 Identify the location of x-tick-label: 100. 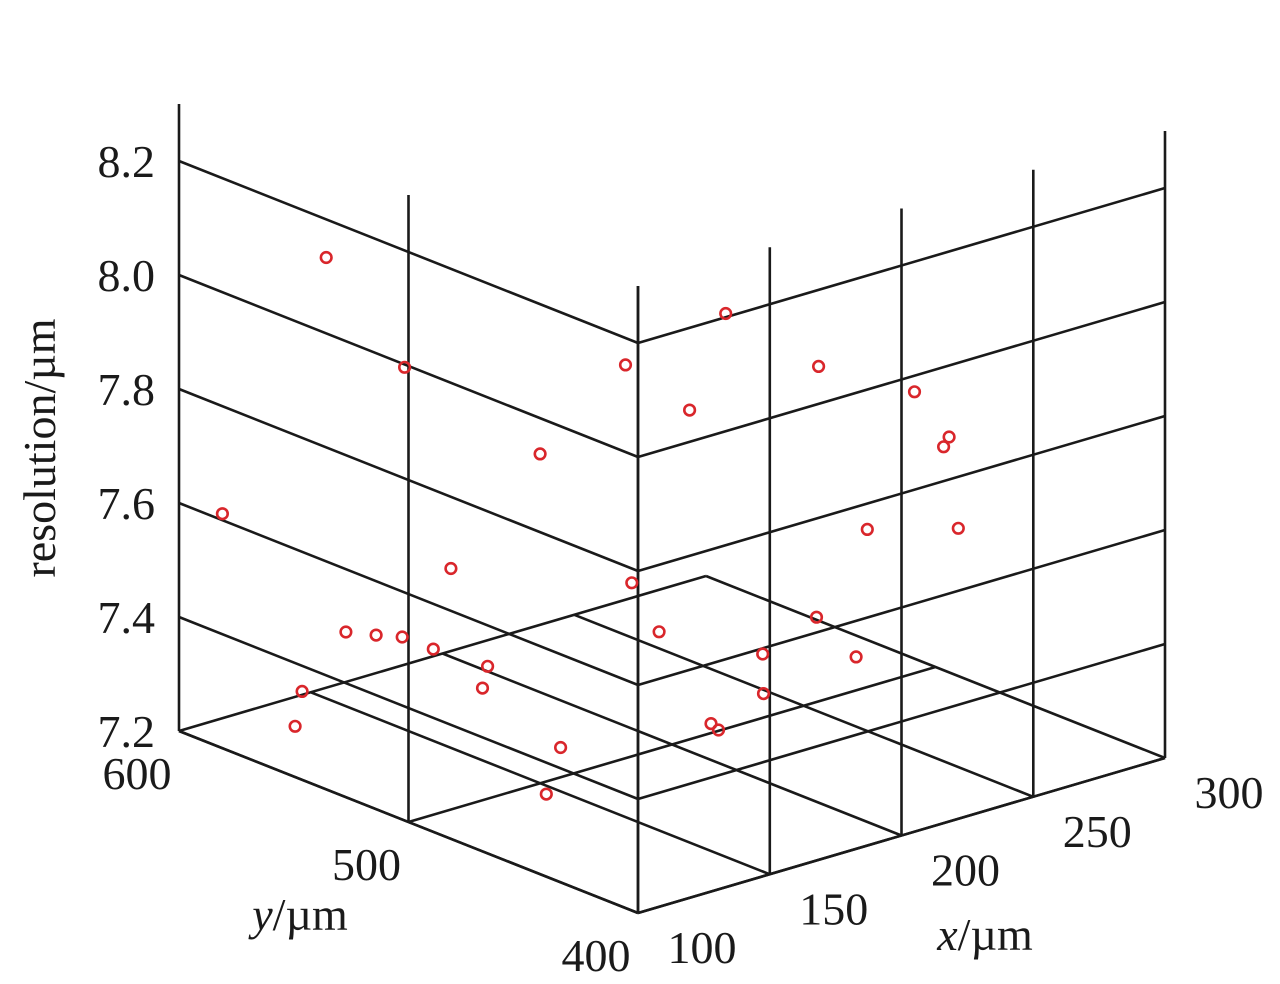
(702, 947).